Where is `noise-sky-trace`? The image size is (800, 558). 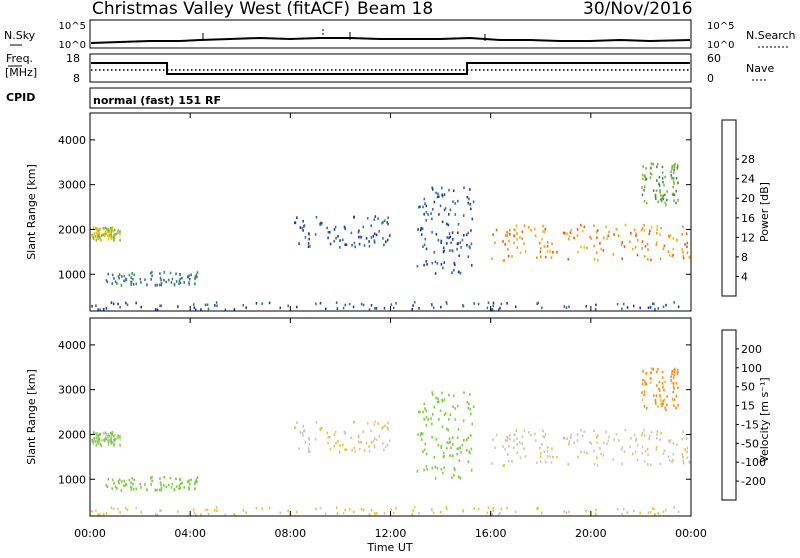 noise-sky-trace is located at coordinates (390, 40).